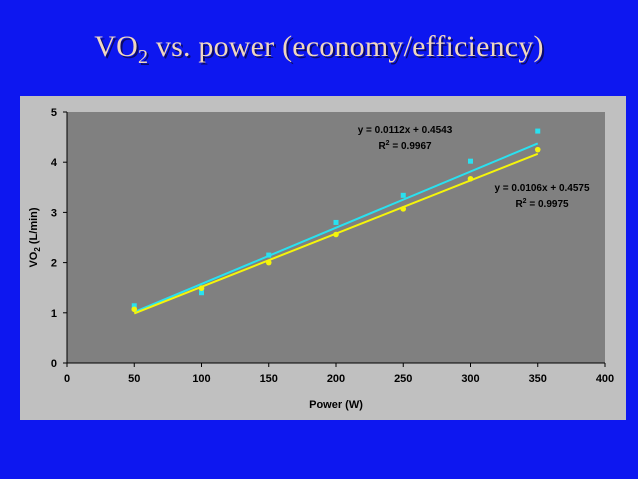 This screenshot has width=638, height=479. I want to click on y-tick-label: 0, so click(54, 364).